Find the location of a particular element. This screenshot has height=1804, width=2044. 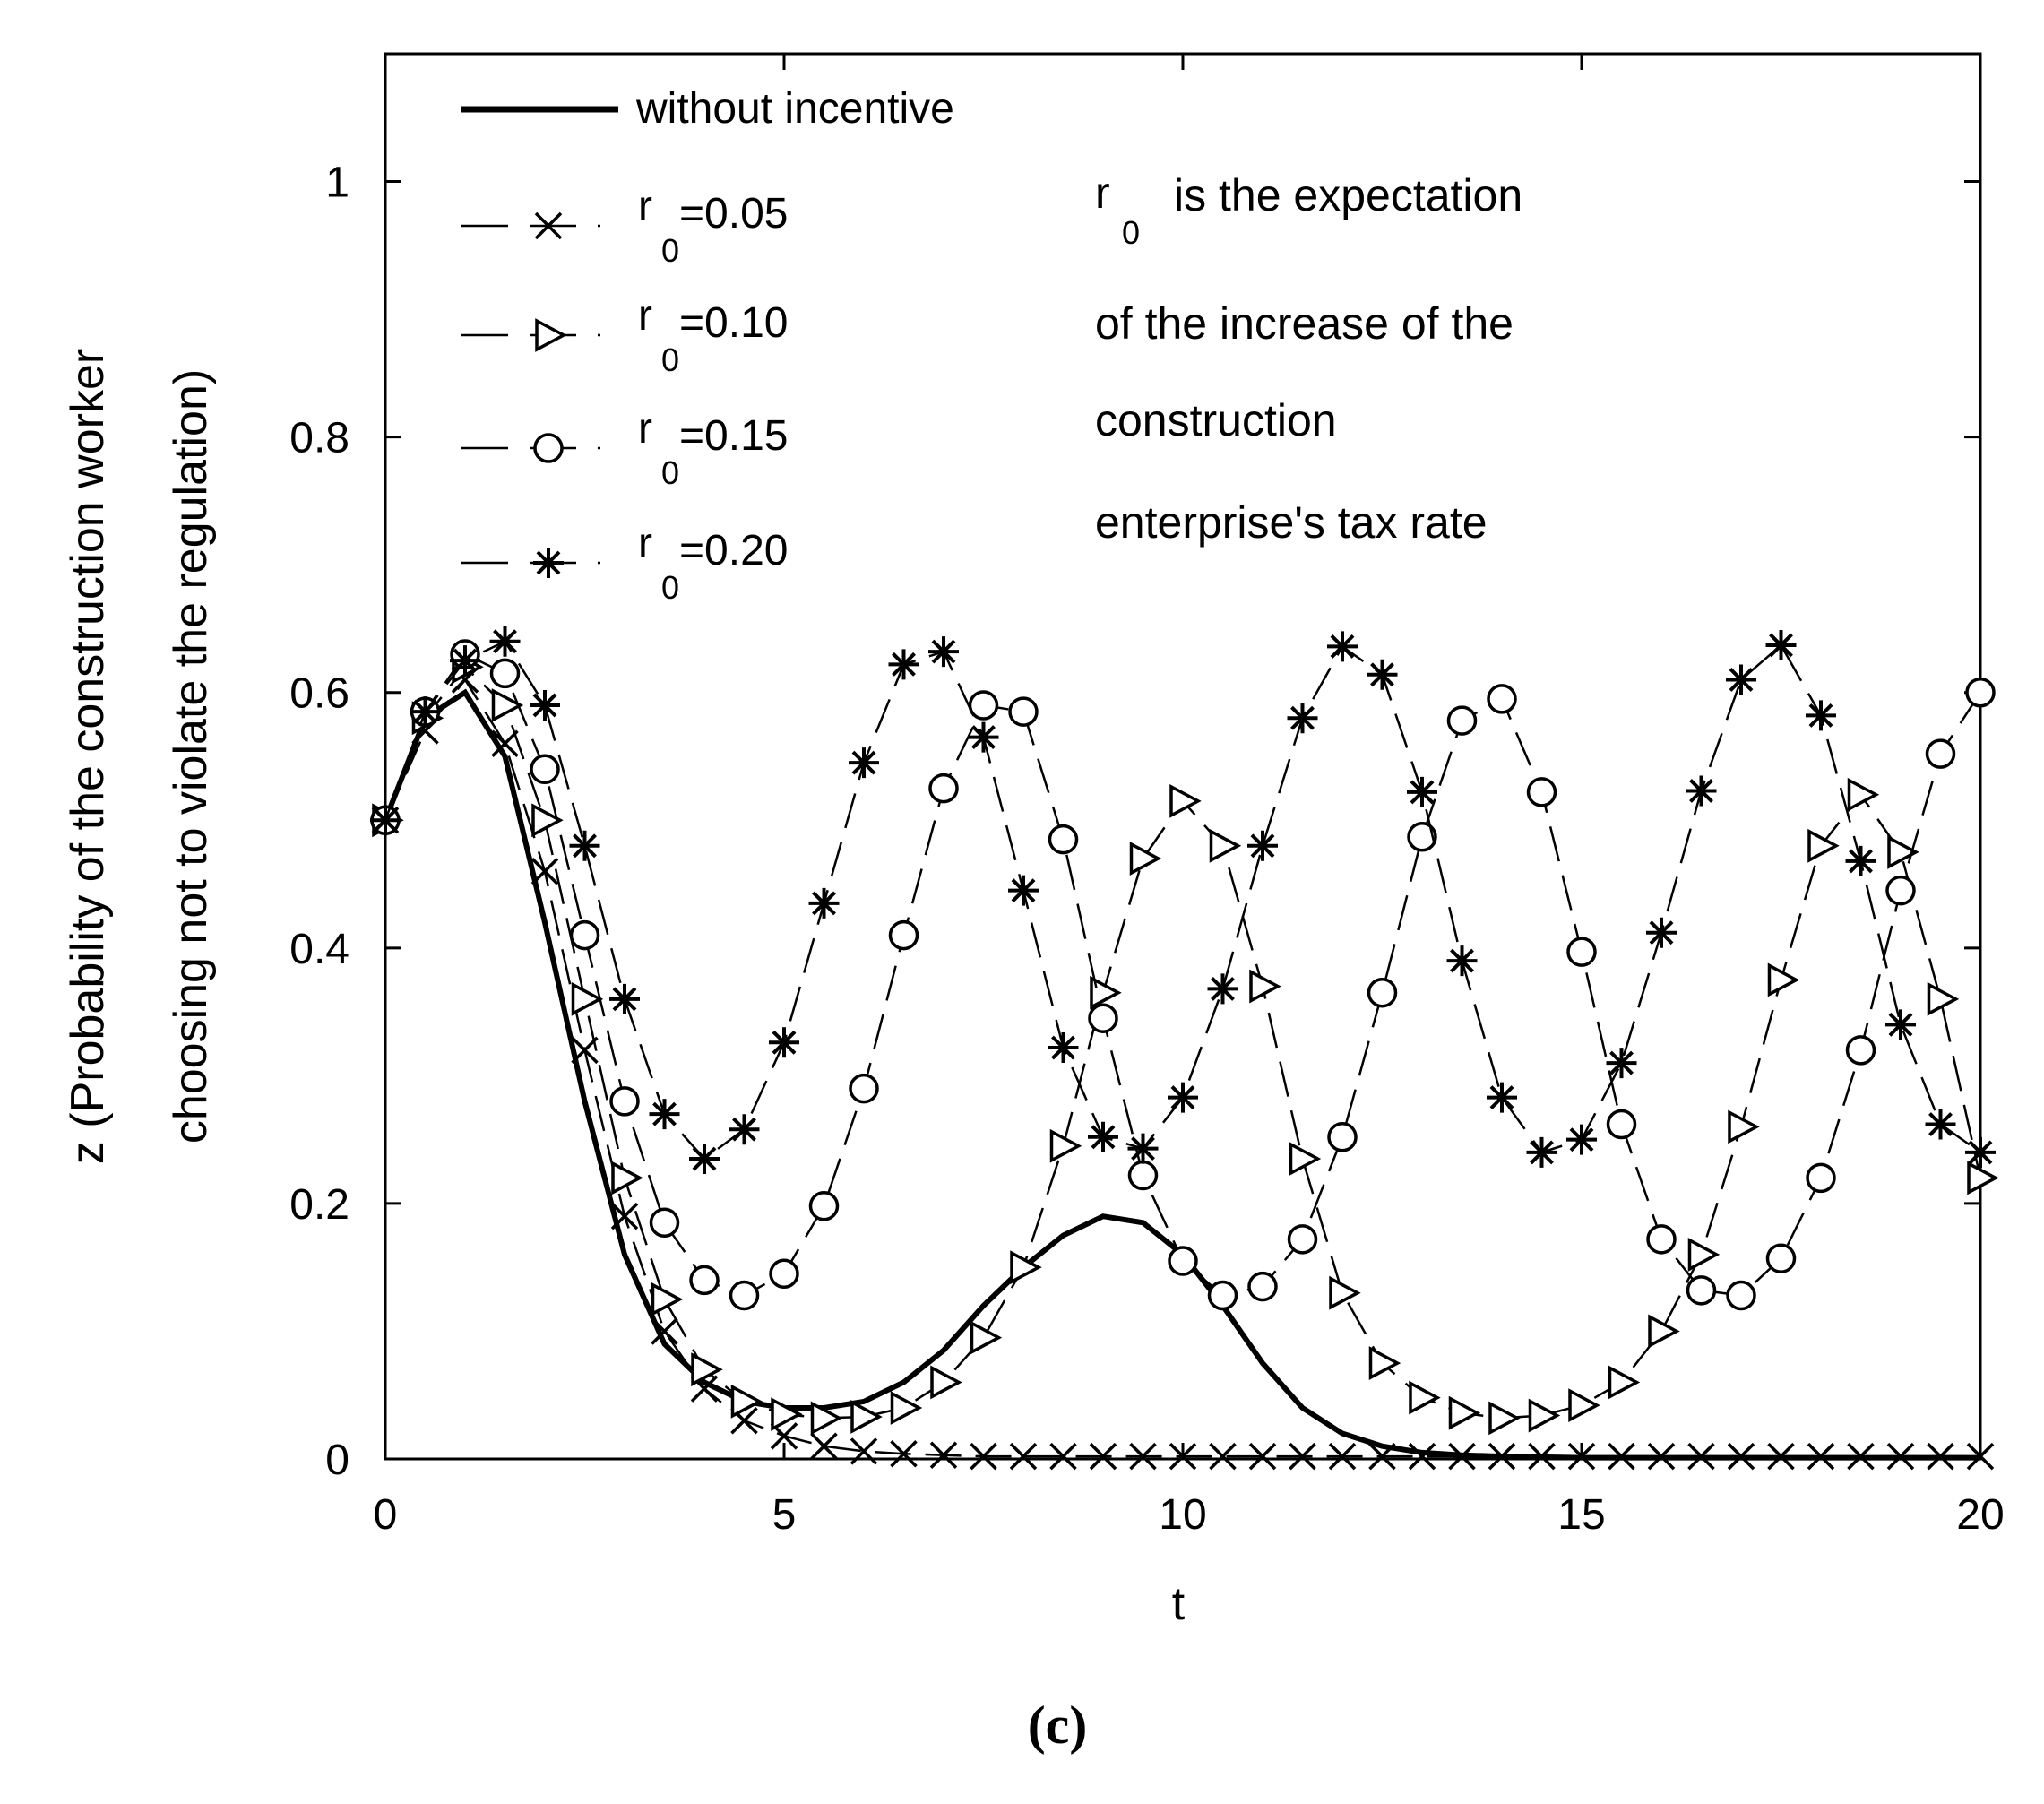

y-tick-label: 0.2 is located at coordinates (319, 1205).